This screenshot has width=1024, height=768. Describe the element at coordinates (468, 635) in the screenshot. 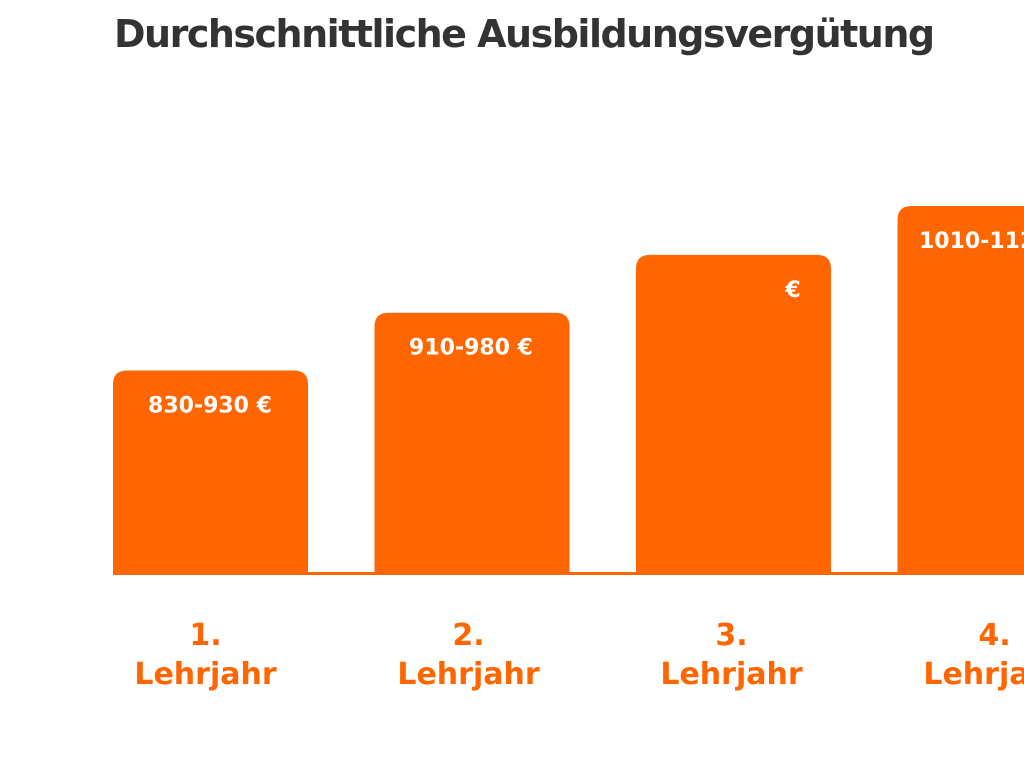

I see `category-number: 2.` at that location.